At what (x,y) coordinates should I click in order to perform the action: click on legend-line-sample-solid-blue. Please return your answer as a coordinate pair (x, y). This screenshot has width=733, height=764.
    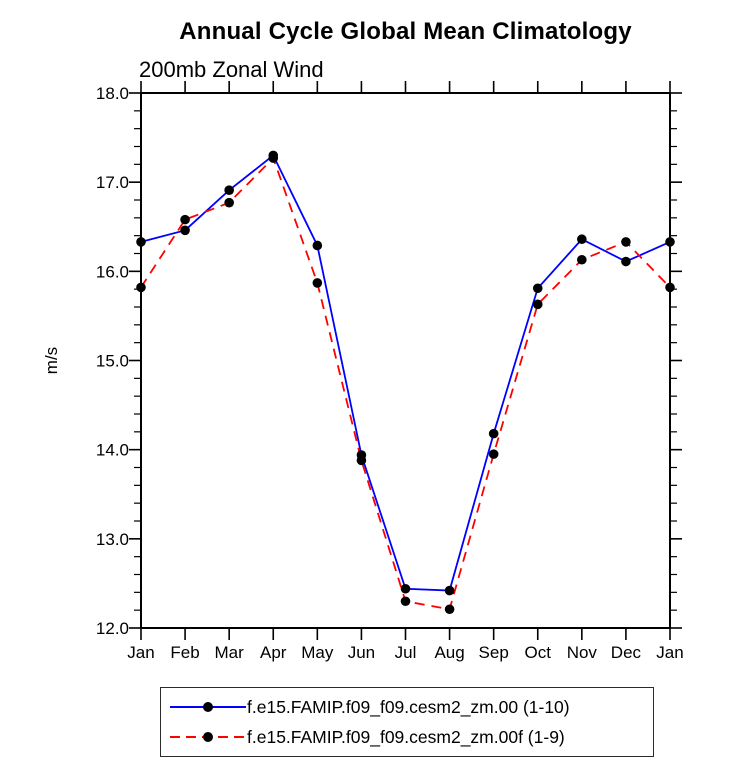
    Looking at the image, I should click on (208, 707).